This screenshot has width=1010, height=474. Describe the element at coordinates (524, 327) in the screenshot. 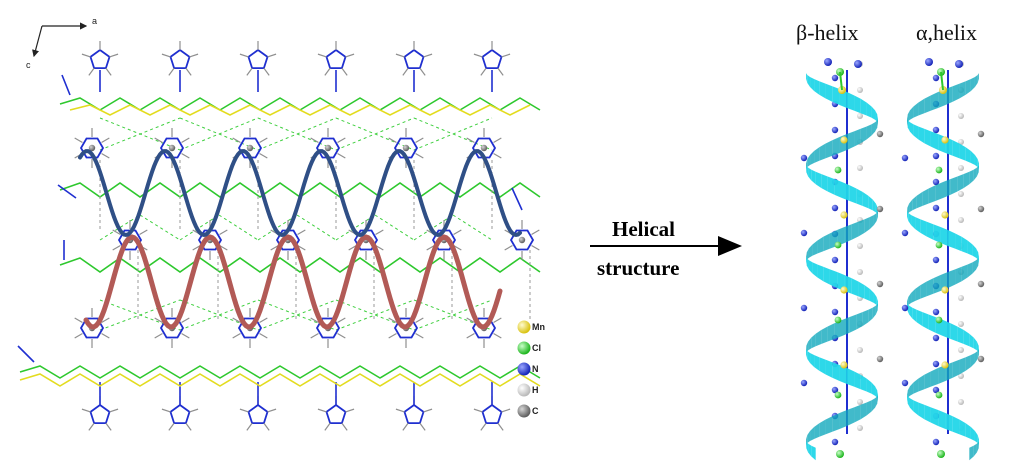

I see `legend-swatch-mn` at that location.